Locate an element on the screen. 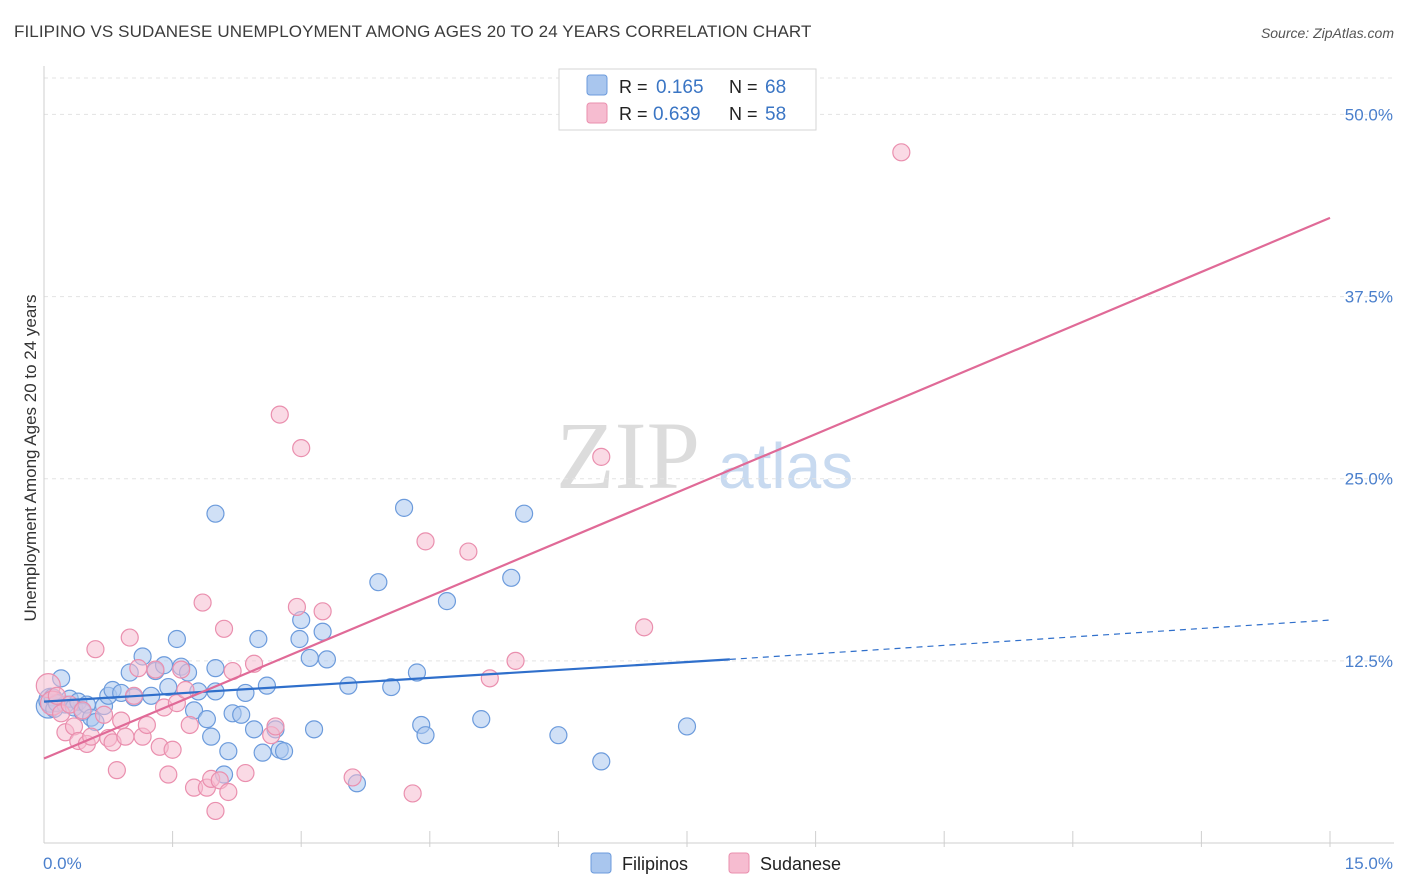 The height and width of the screenshot is (892, 1406). y-tick-label: 25.0% is located at coordinates (1369, 479).